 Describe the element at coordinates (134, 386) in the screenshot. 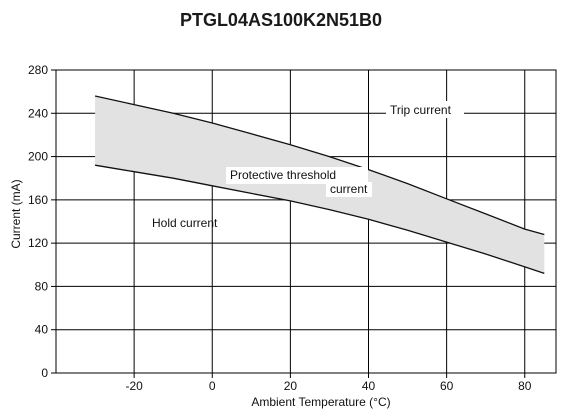

I see `x-tick-label: -20` at that location.